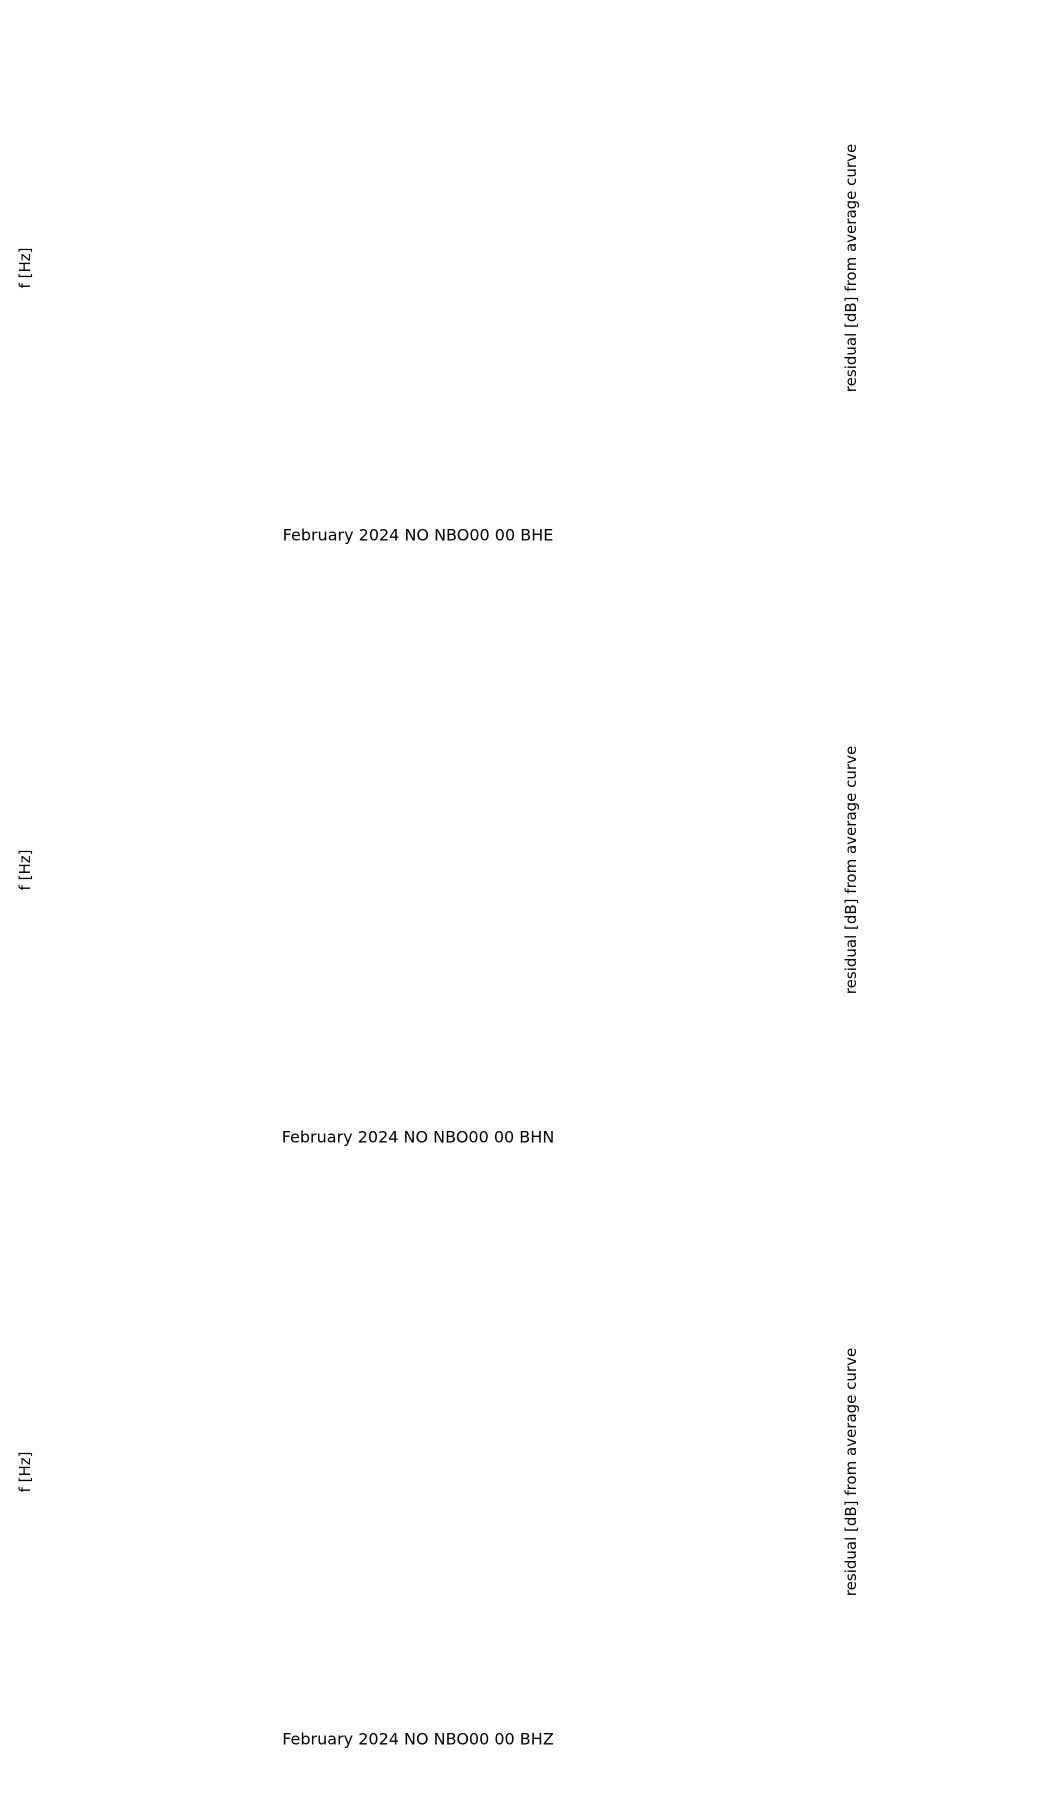  I want to click on axis-title: February 2024 NO NBO00 00 BHN, so click(418, 1137).